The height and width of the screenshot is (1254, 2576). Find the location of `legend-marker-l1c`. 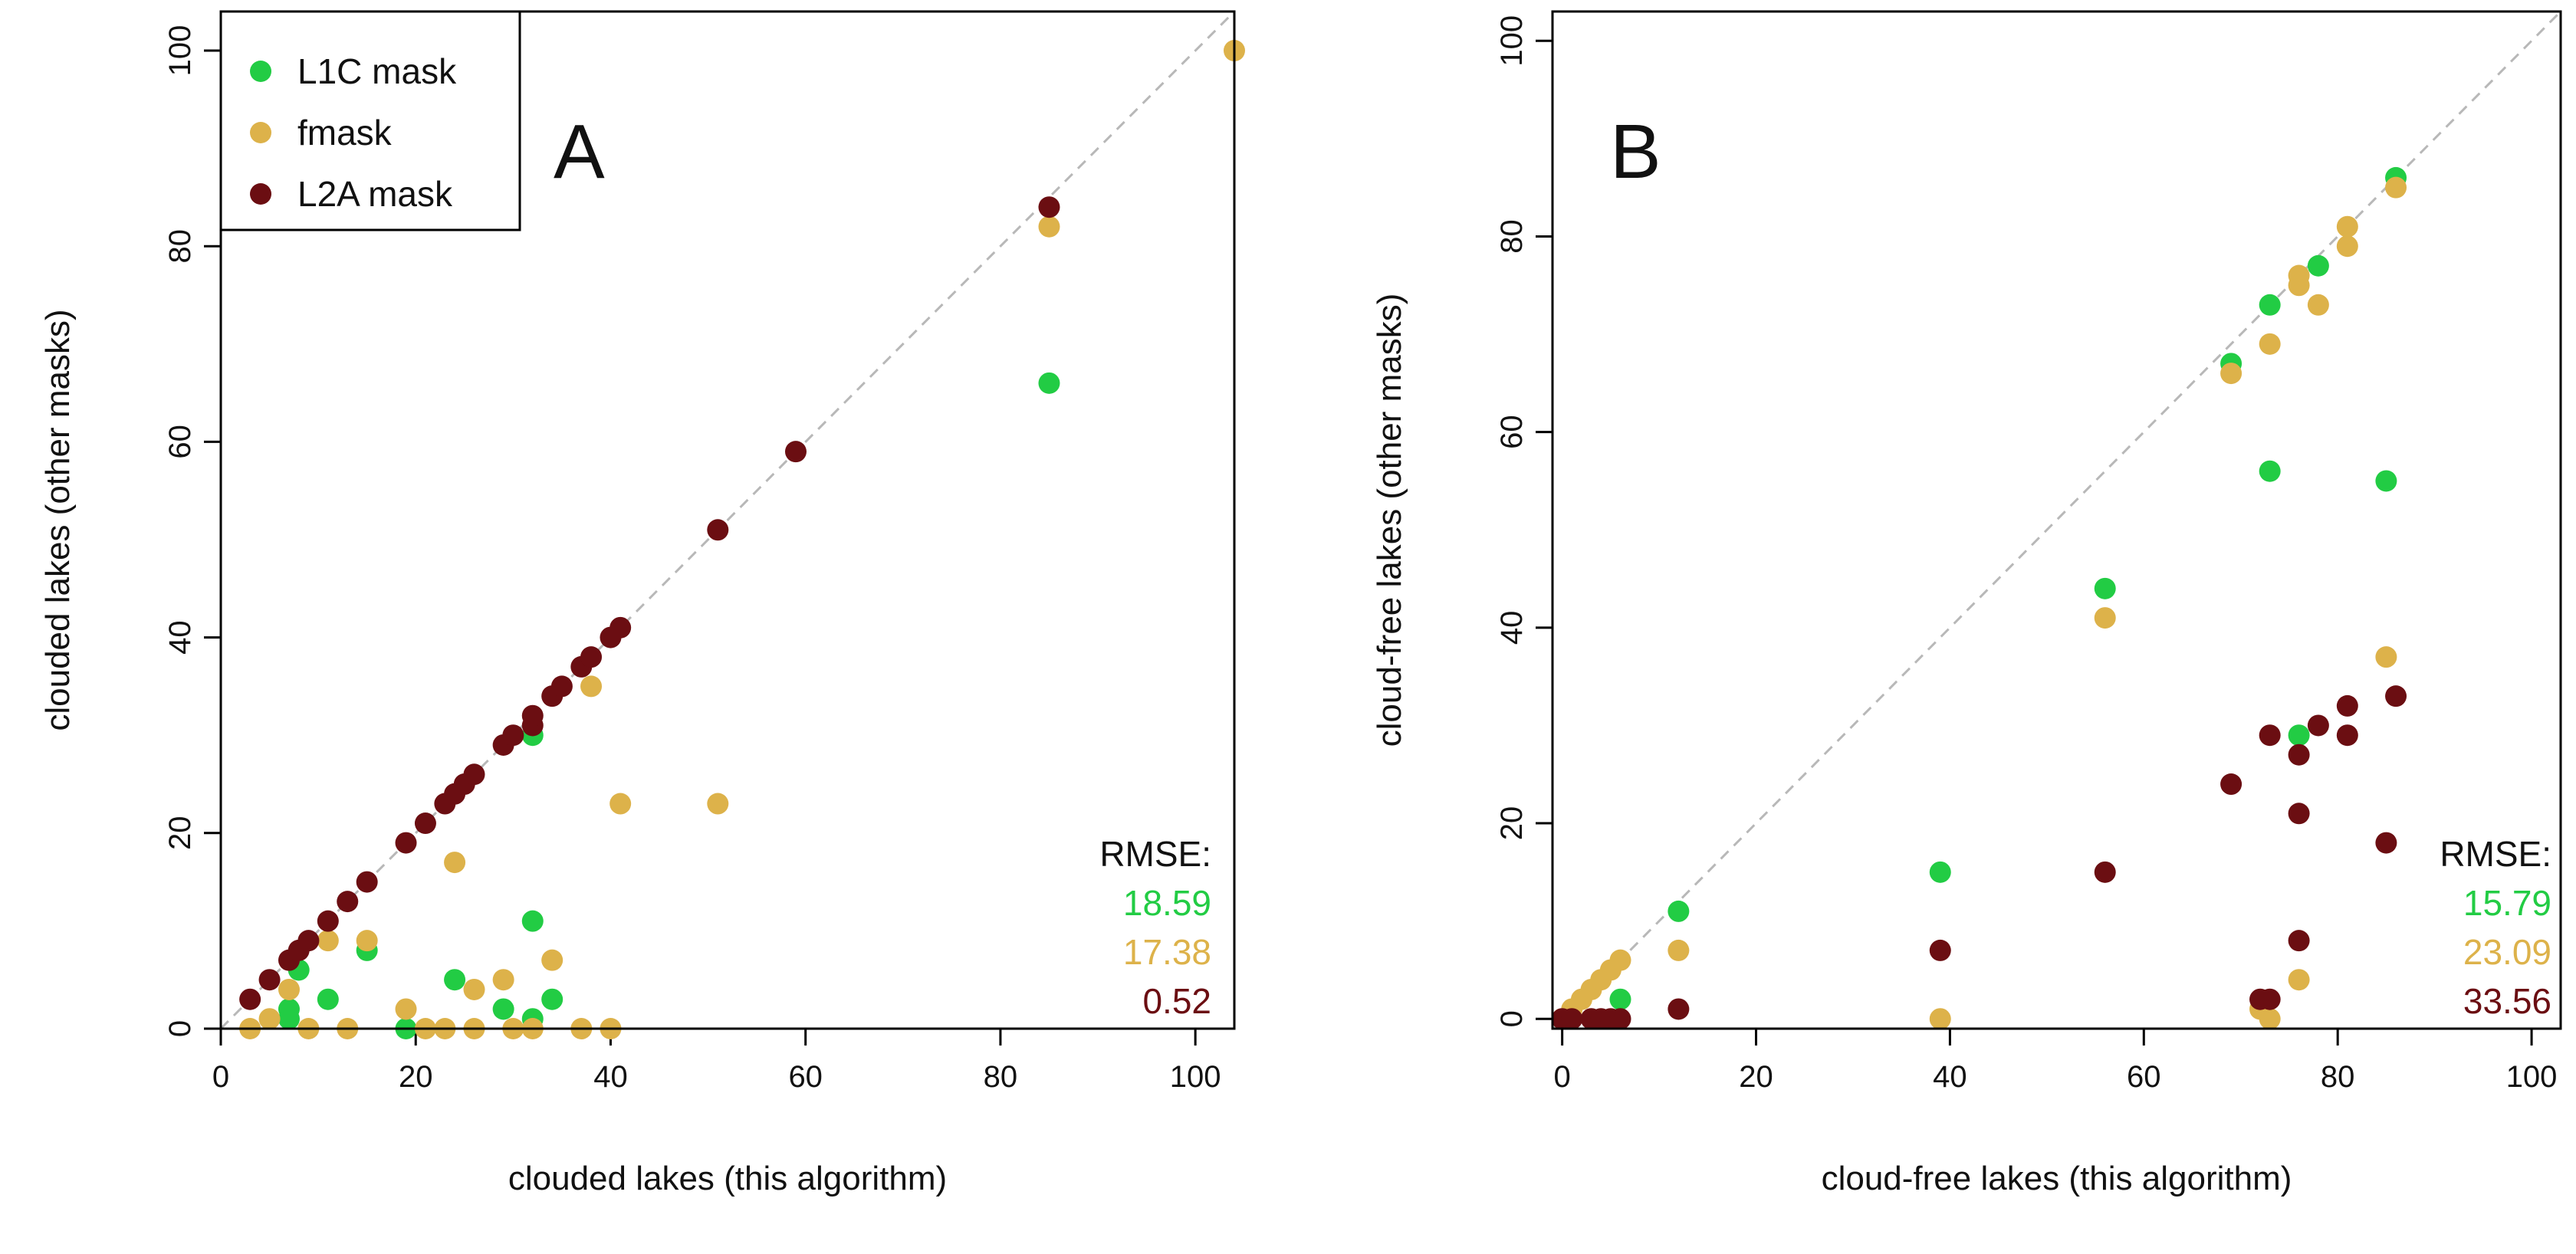

legend-marker-l1c is located at coordinates (260, 71).